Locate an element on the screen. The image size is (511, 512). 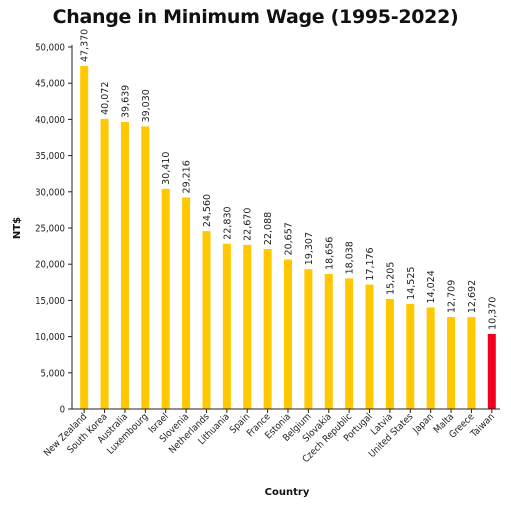
y-tick-label: 30,000 is located at coordinates (50, 192).